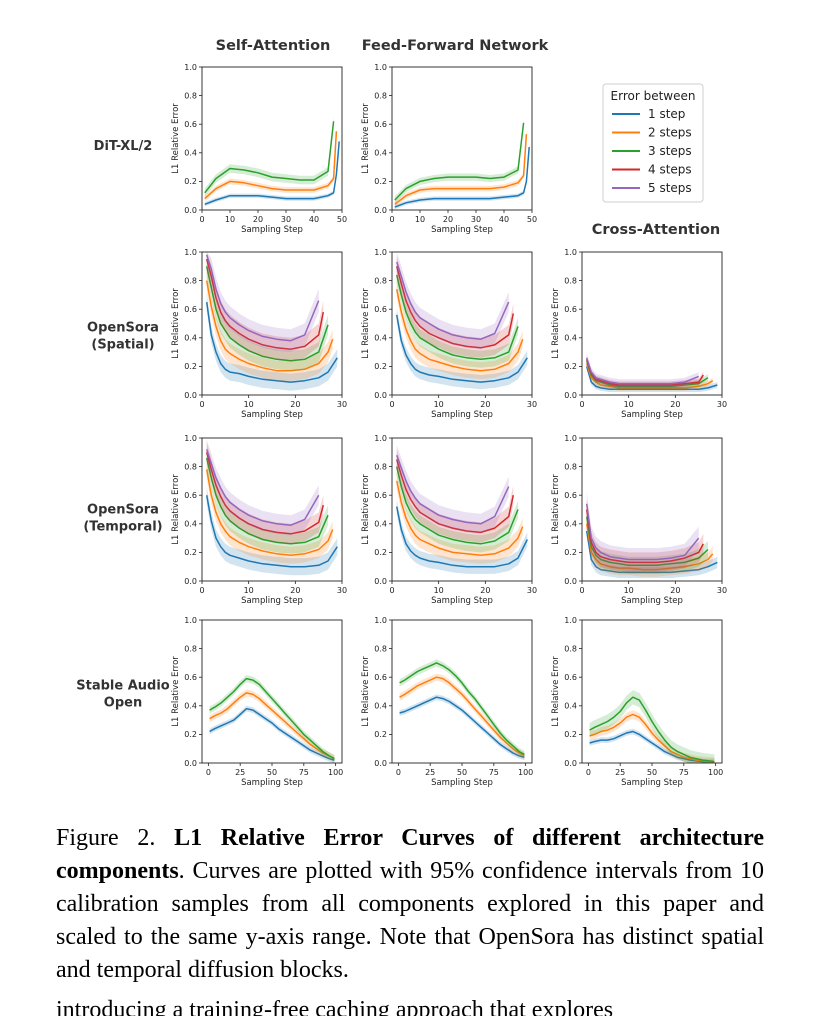  What do you see at coordinates (455, 46) in the screenshot?
I see `column-title: Feed-Forward Network` at bounding box center [455, 46].